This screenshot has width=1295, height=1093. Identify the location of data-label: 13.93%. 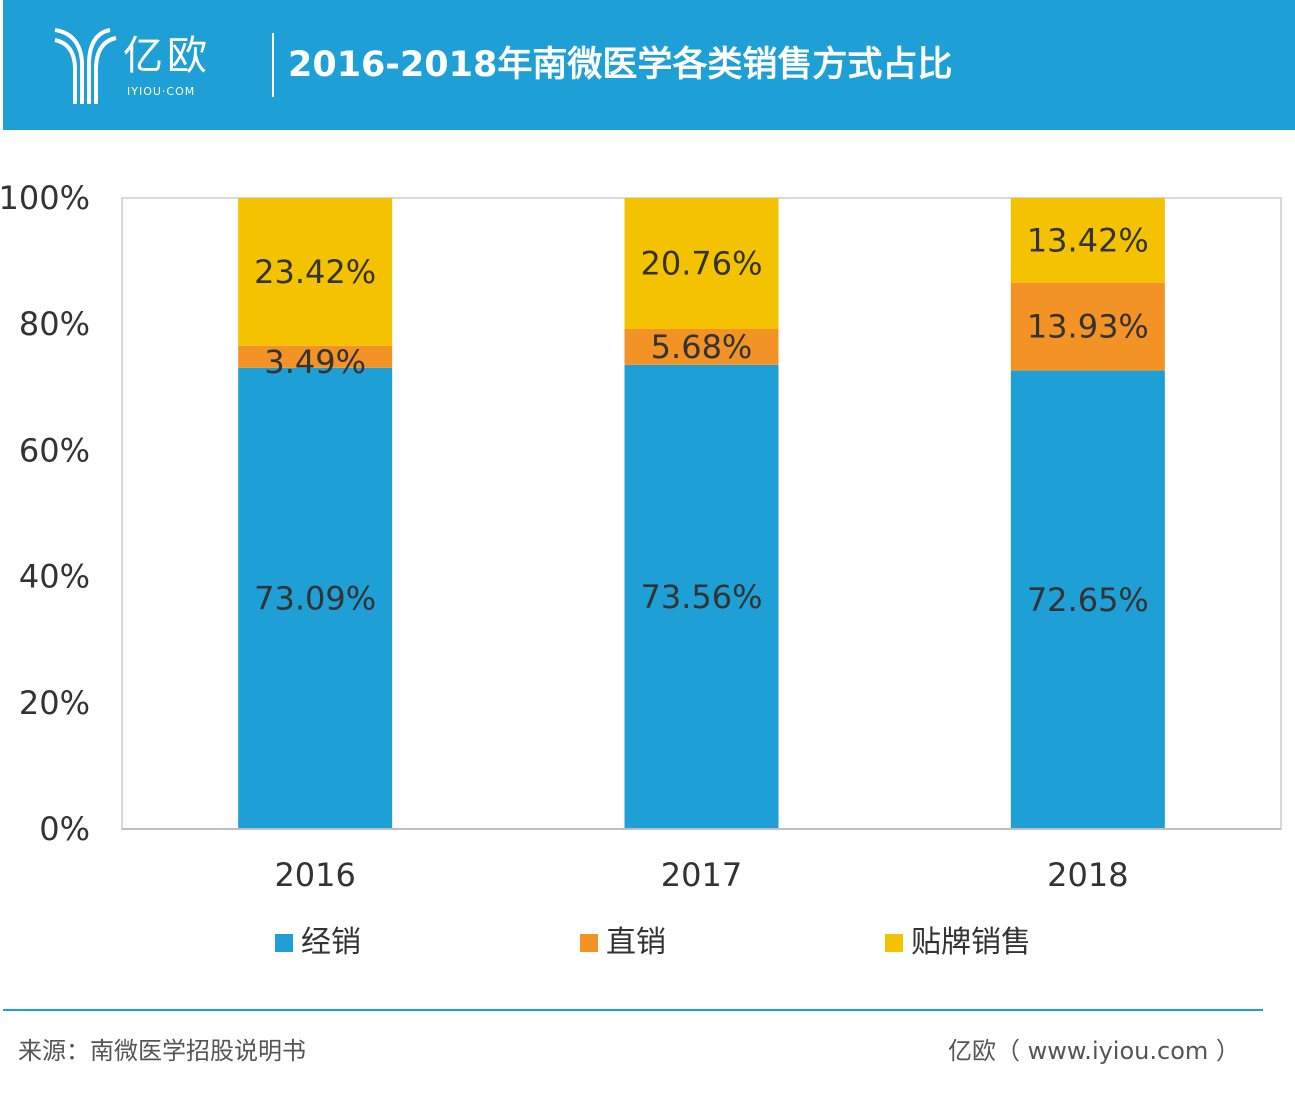
(1088, 327).